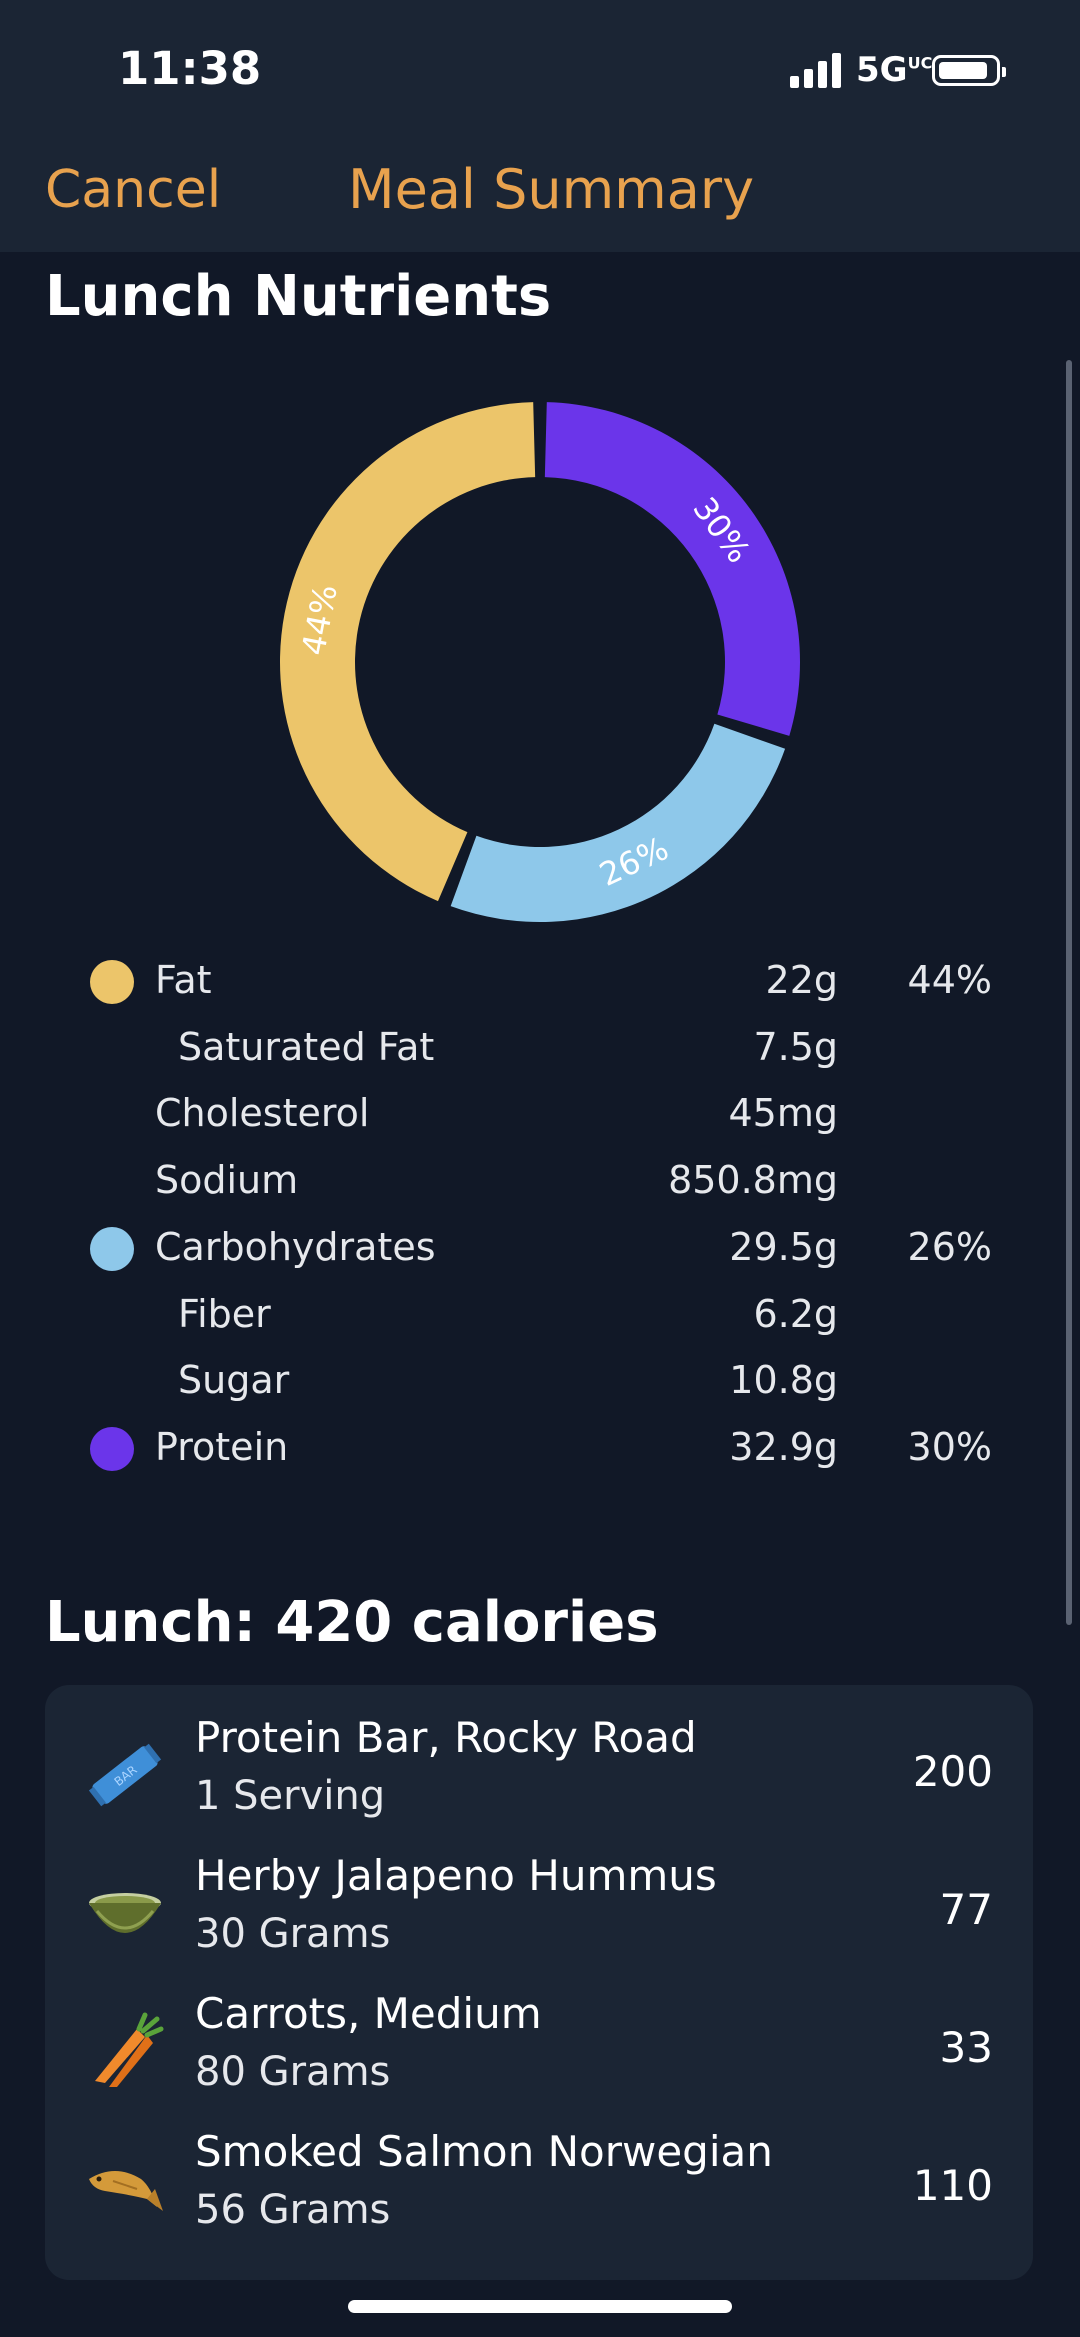  Describe the element at coordinates (952, 1771) in the screenshot. I see `food-calories: 200` at that location.